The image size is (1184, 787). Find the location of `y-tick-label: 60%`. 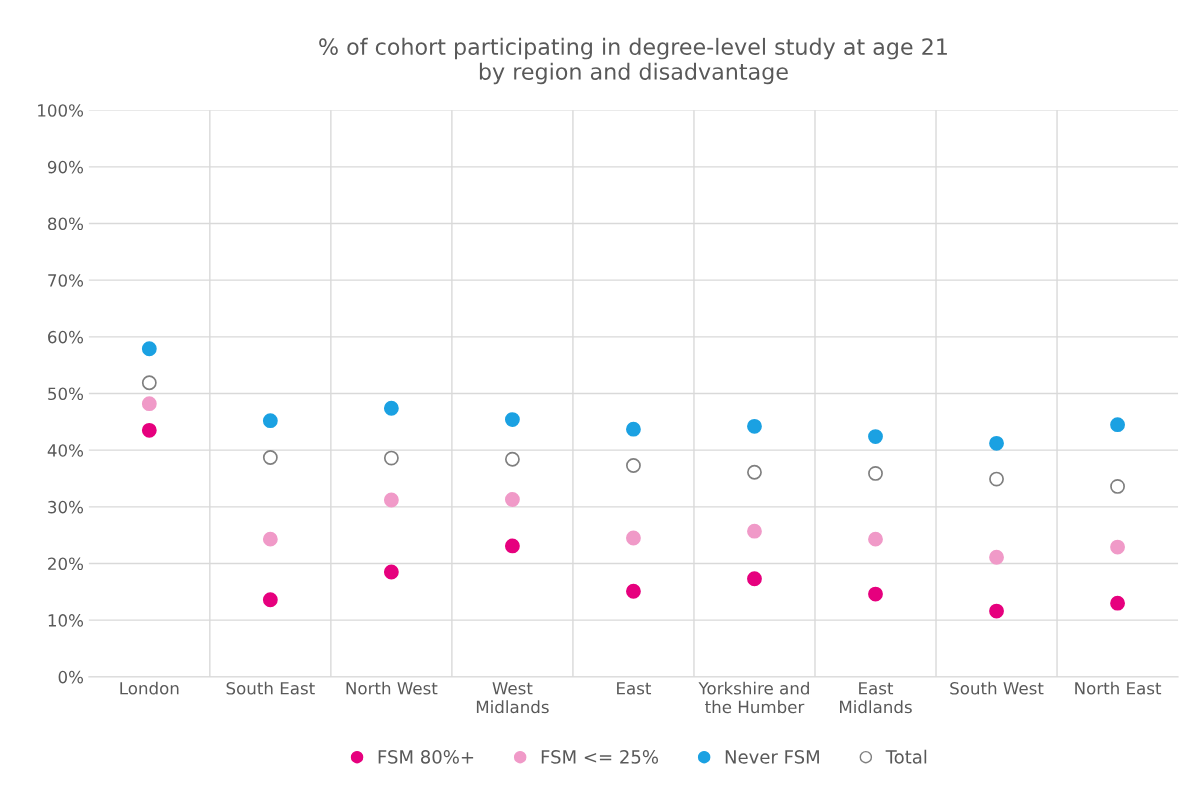

y-tick-label: 60% is located at coordinates (66, 337).